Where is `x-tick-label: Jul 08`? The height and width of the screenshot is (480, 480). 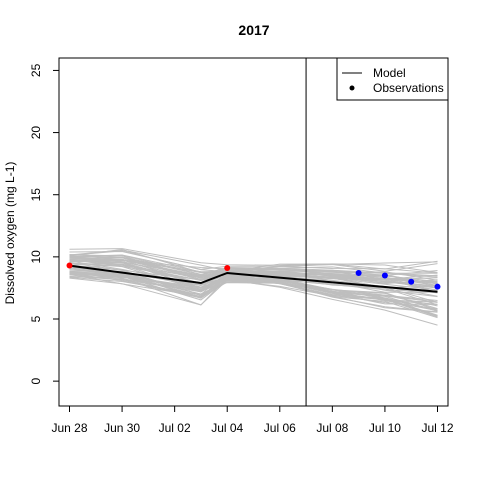 x-tick-label: Jul 08 is located at coordinates (332, 428).